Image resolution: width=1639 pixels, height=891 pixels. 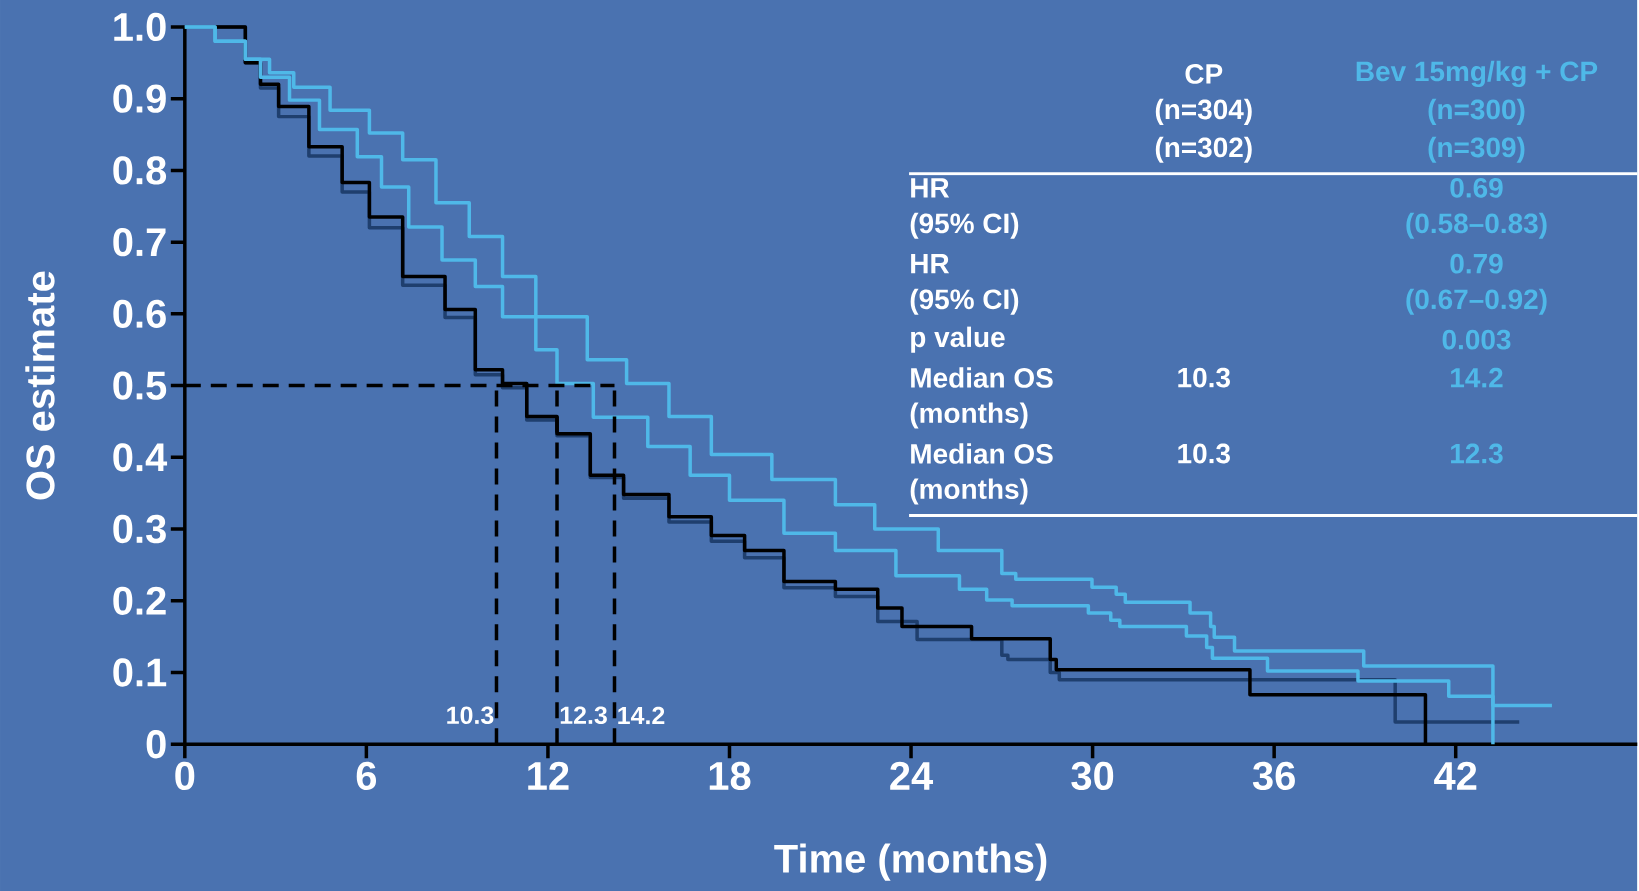 I want to click on annotation: 0.69, so click(x=1476, y=187).